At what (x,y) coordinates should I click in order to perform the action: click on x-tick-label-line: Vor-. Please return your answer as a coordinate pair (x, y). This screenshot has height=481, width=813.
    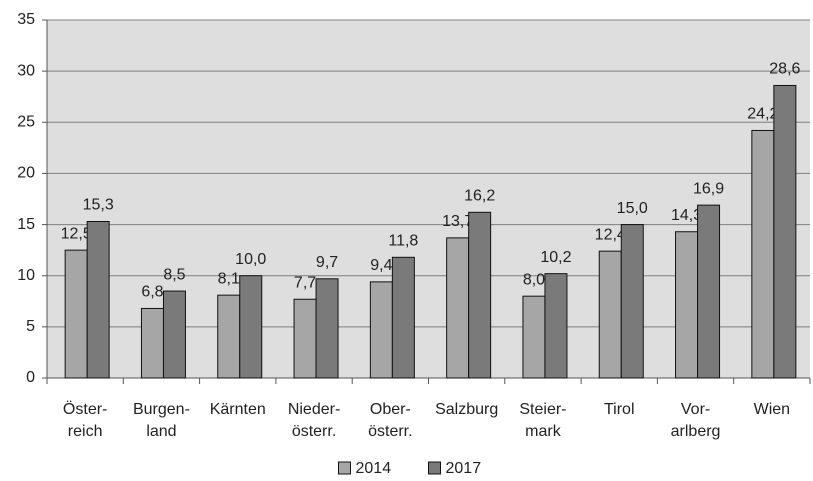
    Looking at the image, I should click on (695, 409).